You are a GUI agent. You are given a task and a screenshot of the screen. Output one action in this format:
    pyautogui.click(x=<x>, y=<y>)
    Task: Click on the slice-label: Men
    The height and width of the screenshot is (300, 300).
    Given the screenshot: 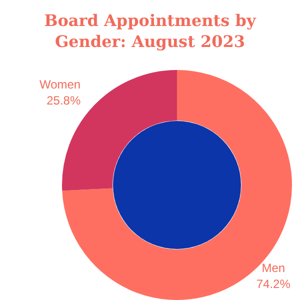 What is the action you would take?
    pyautogui.click(x=274, y=267)
    